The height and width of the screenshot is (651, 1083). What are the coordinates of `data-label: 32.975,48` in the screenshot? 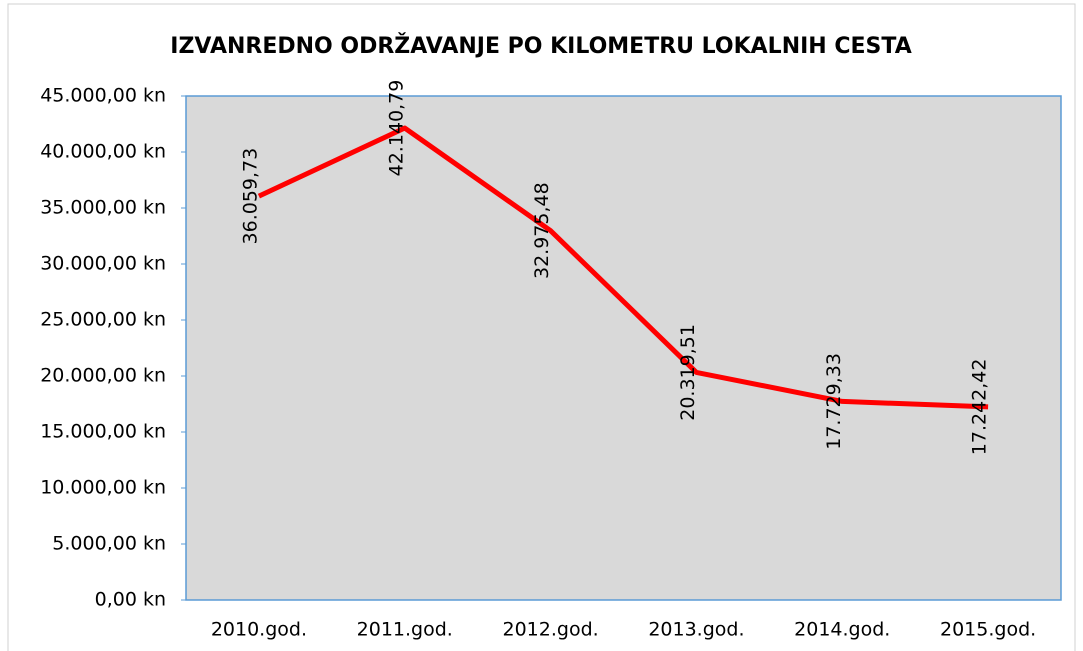 It's located at (542, 230).